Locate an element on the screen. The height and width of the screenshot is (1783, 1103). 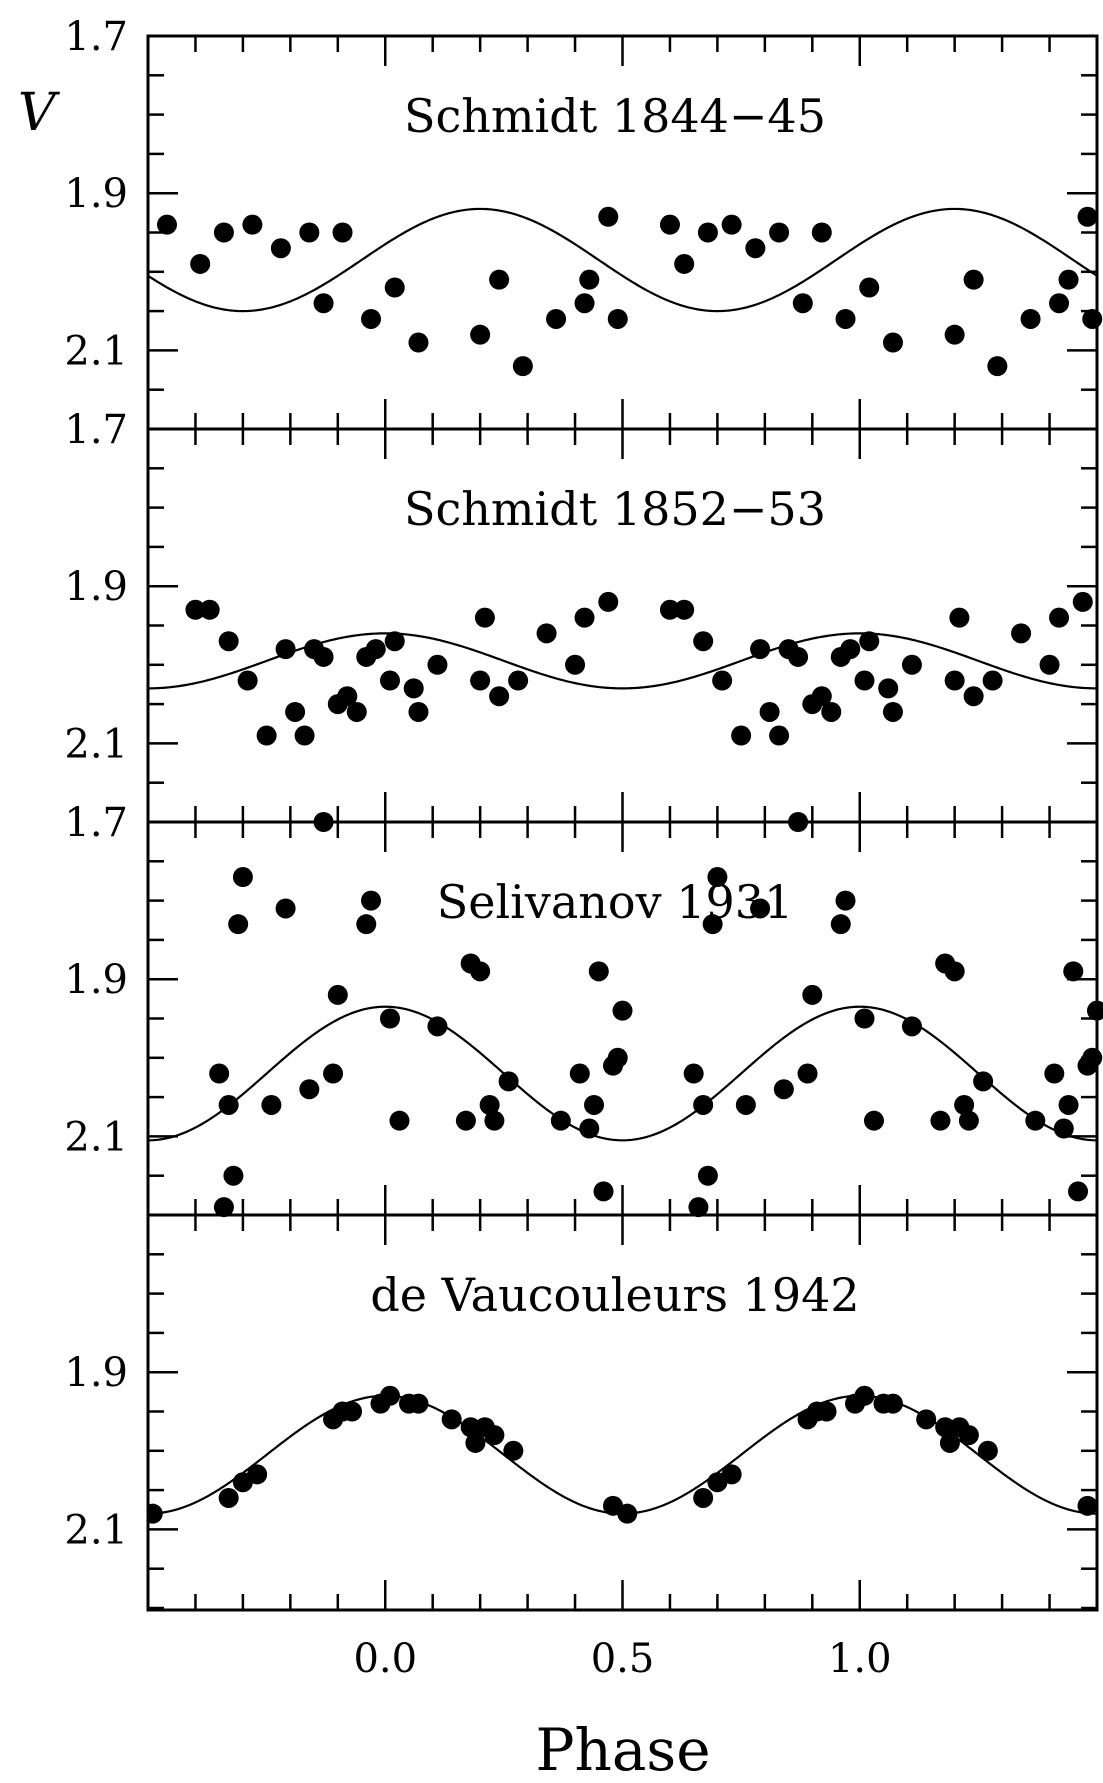
model-curve is located at coordinates (623, 260).